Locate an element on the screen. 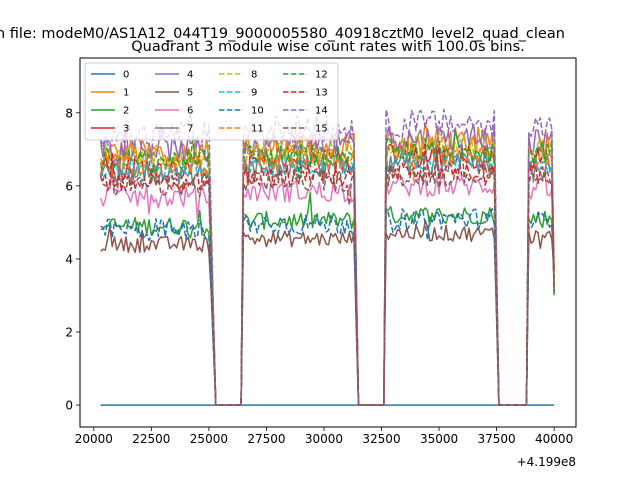  legend-label-9: 9 is located at coordinates (254, 93).